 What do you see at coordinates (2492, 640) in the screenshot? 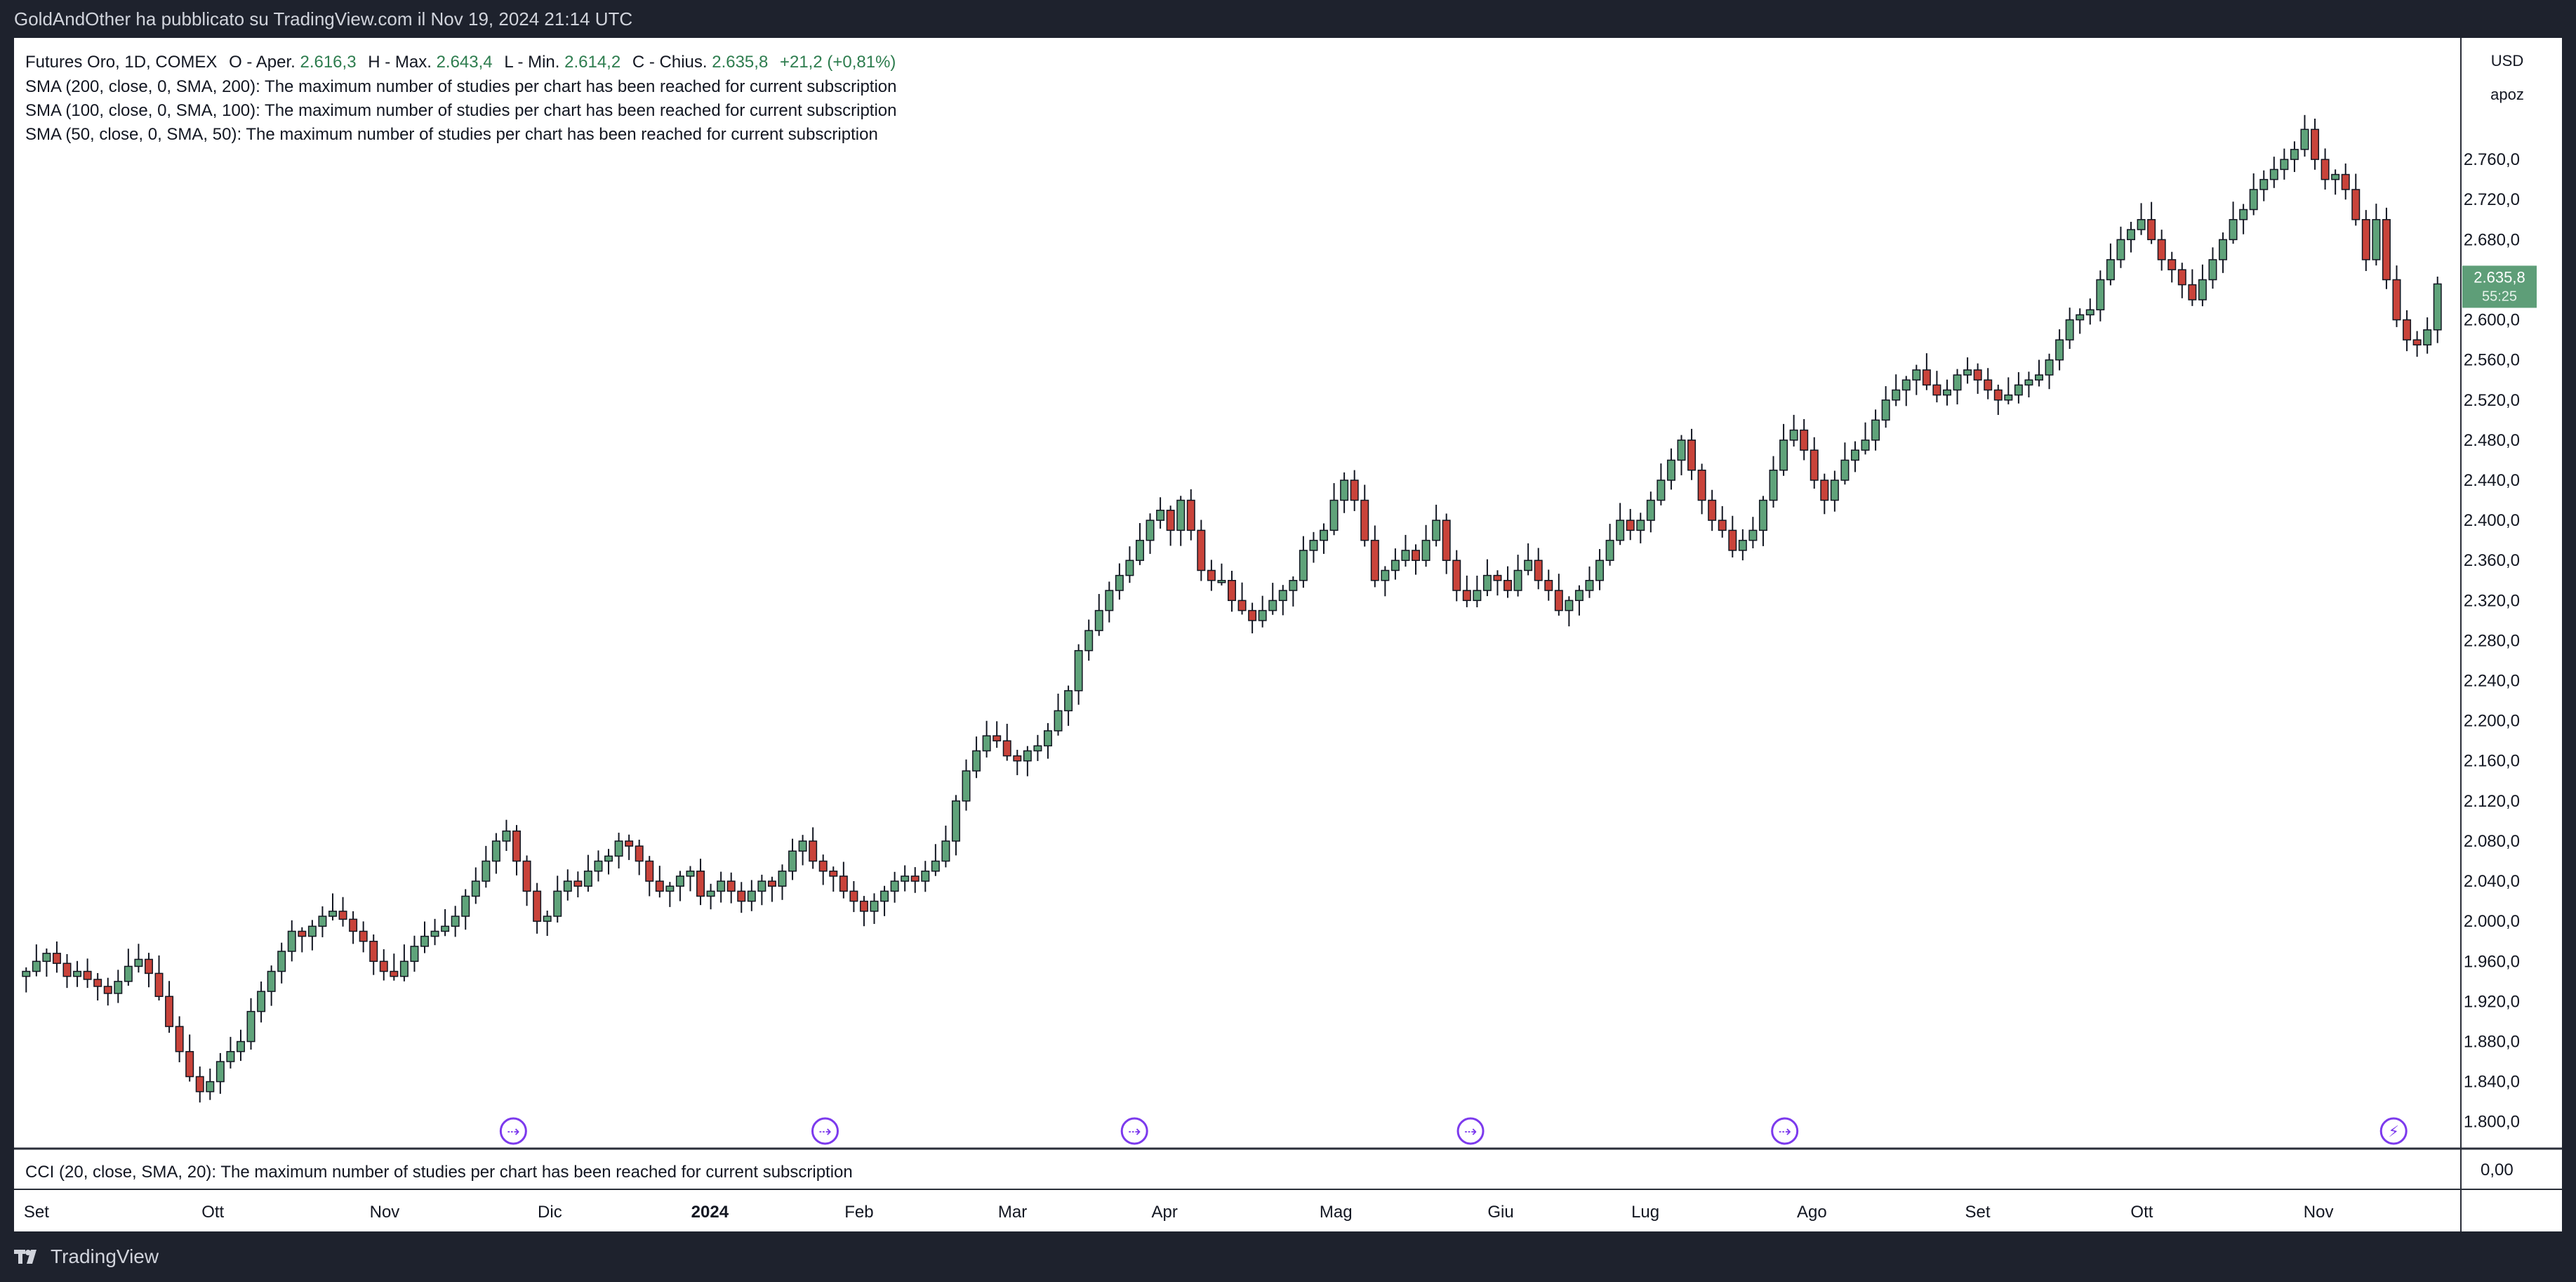
I see `price-tick-label: 2.280,0` at bounding box center [2492, 640].